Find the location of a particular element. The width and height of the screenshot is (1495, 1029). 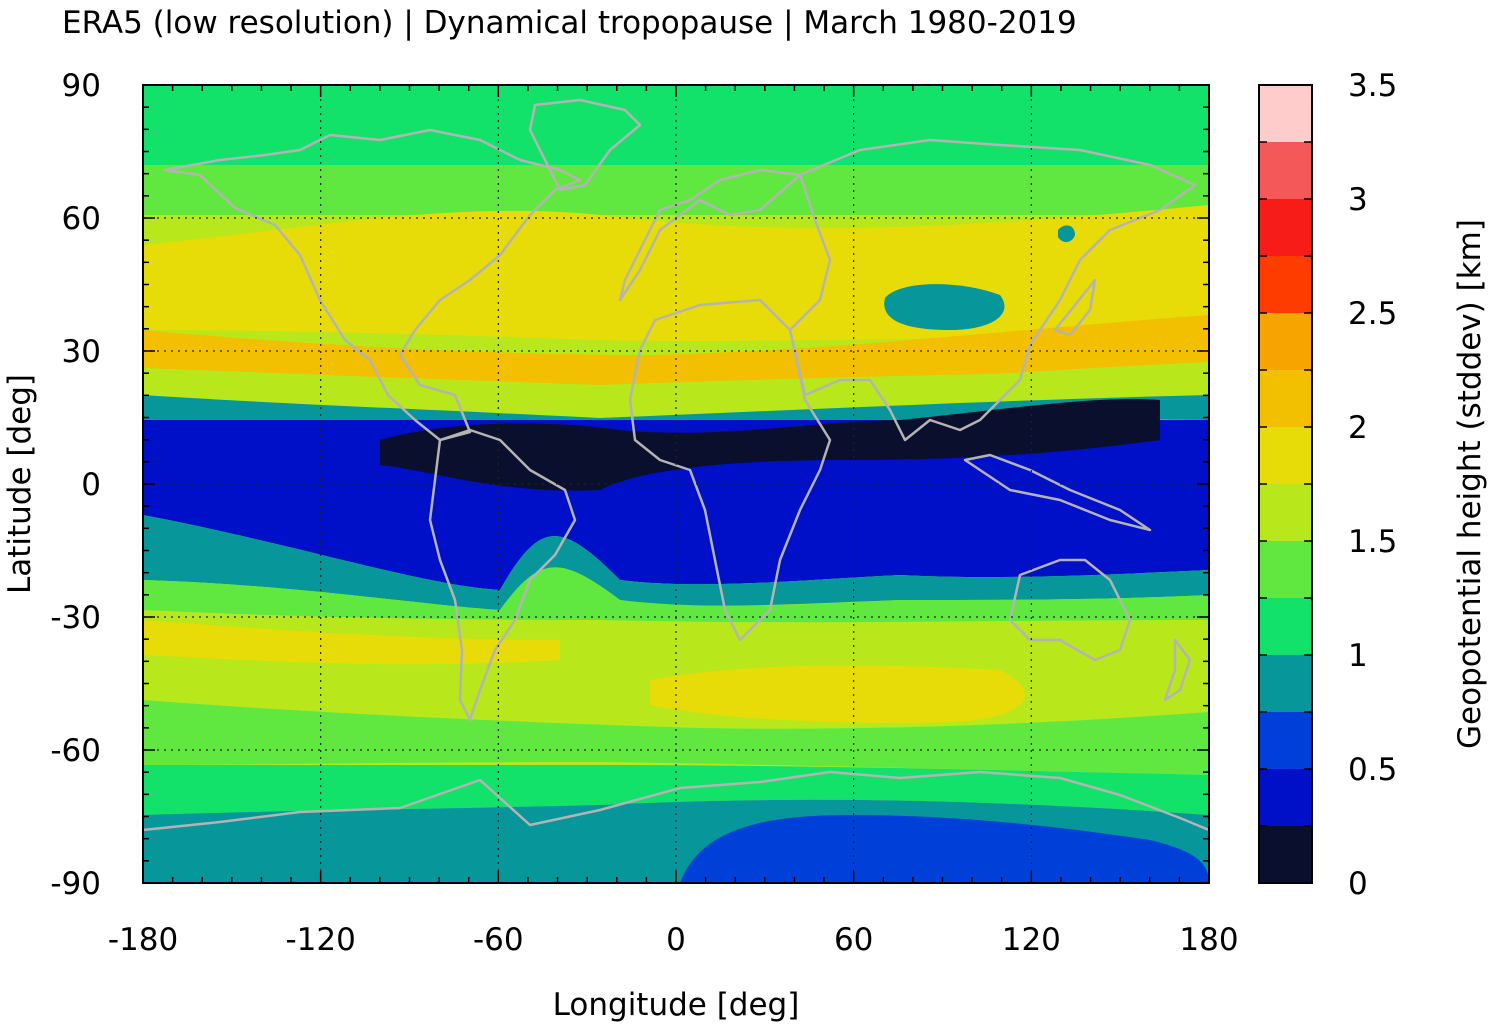

x-tick-label: -180 is located at coordinates (143, 940).